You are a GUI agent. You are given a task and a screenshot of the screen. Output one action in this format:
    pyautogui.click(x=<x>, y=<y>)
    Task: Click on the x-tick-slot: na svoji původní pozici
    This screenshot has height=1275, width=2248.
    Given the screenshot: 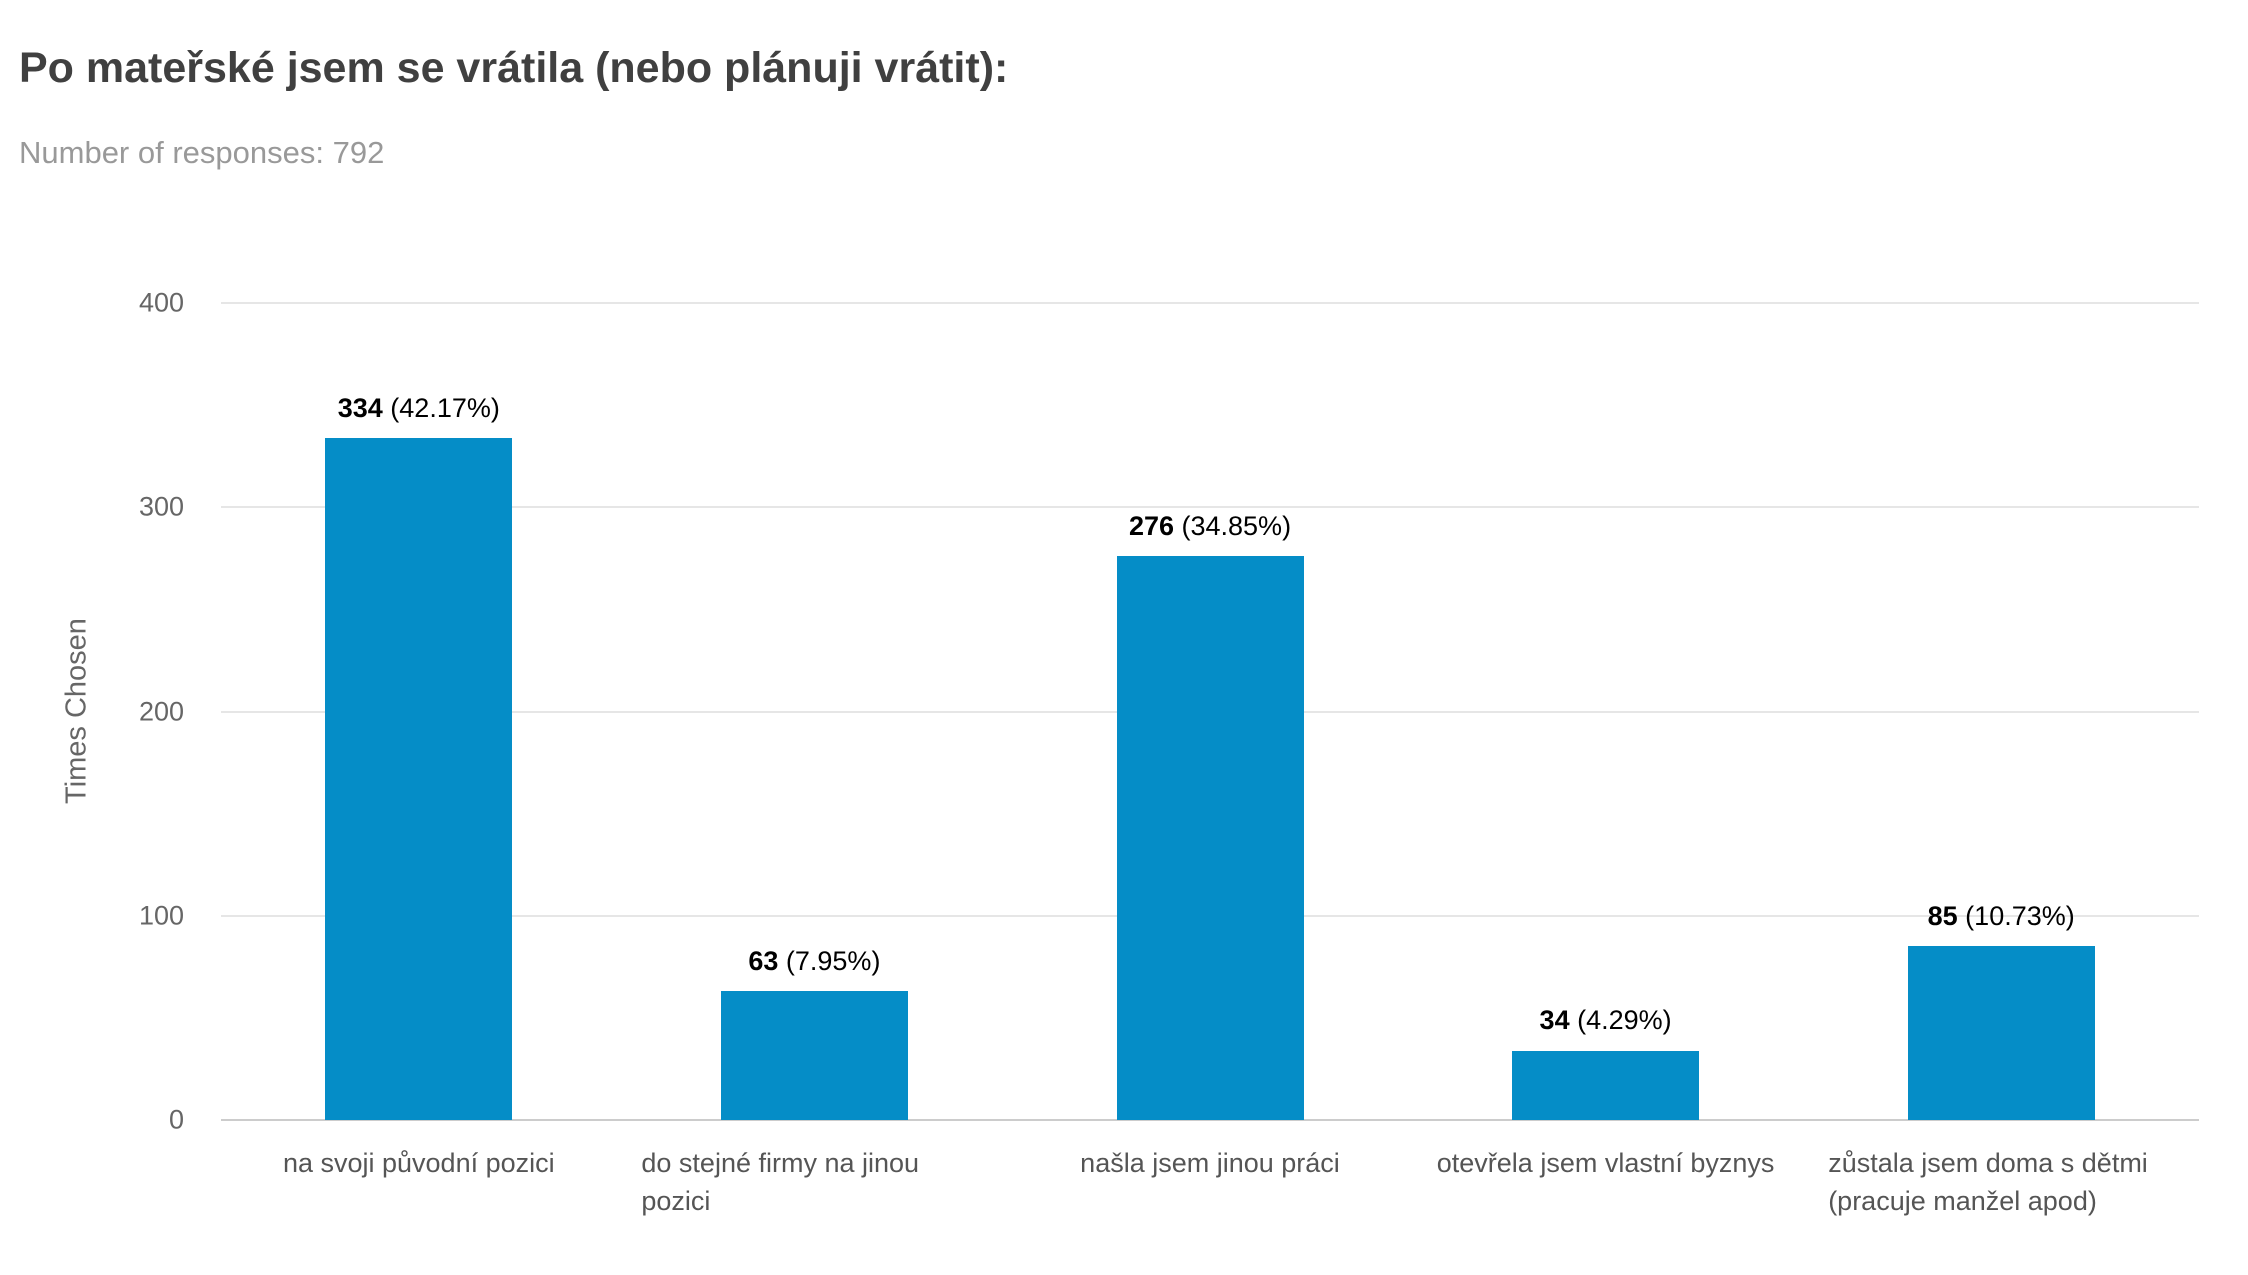 What is the action you would take?
    pyautogui.click(x=419, y=1163)
    